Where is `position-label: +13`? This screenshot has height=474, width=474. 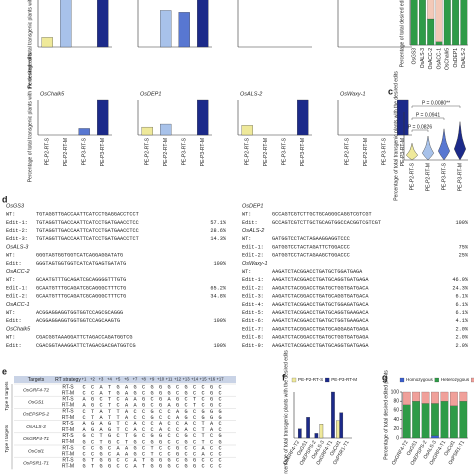 position-label: +13 is located at coordinates (186, 379).